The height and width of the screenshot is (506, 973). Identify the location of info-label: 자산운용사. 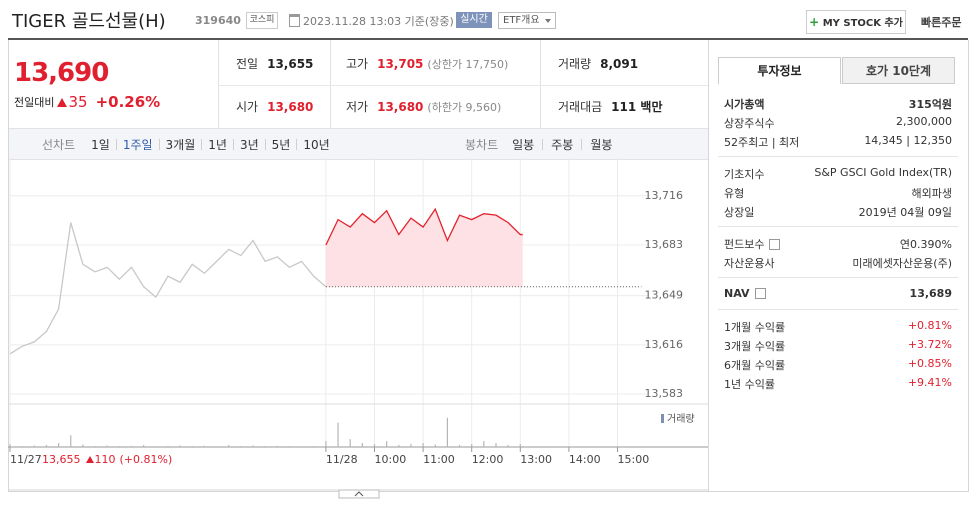
(749, 263).